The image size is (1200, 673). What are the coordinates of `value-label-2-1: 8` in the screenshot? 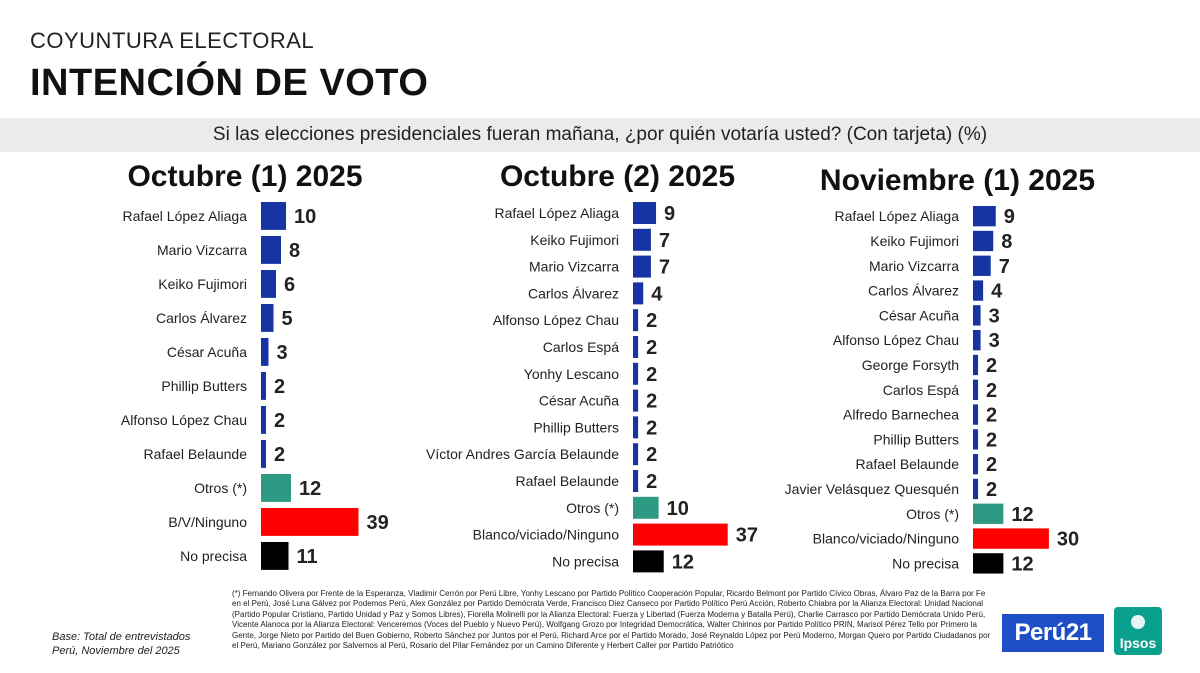 It's located at (1006, 242).